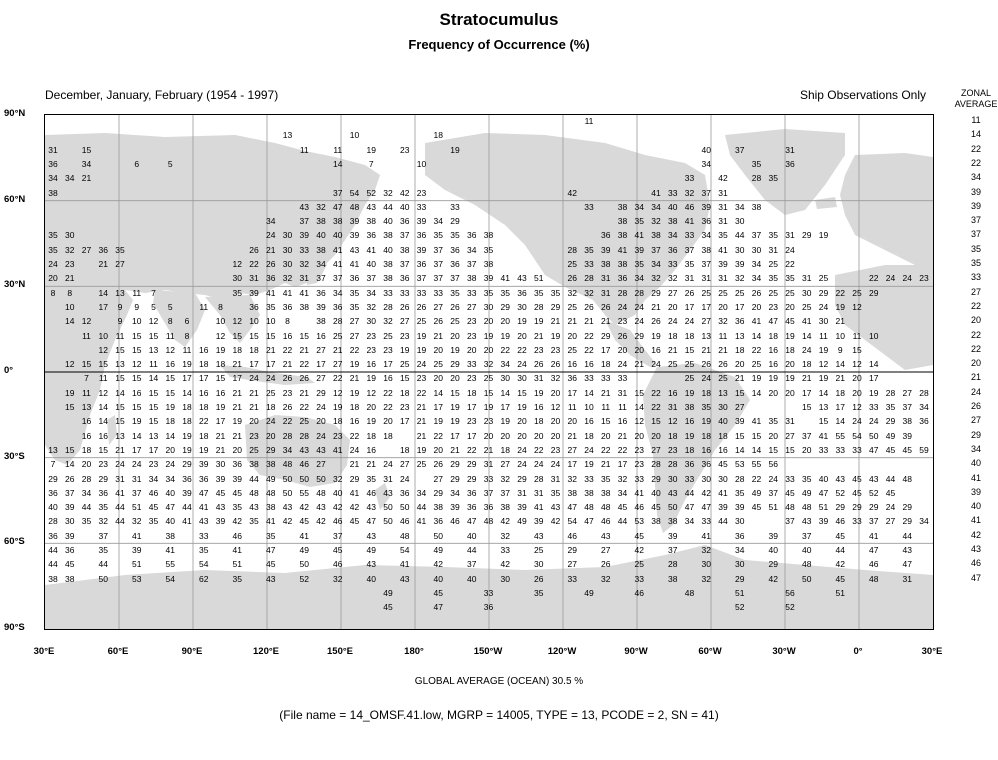 The image size is (998, 760). I want to click on grid-cell-value: 56, so click(773, 464).